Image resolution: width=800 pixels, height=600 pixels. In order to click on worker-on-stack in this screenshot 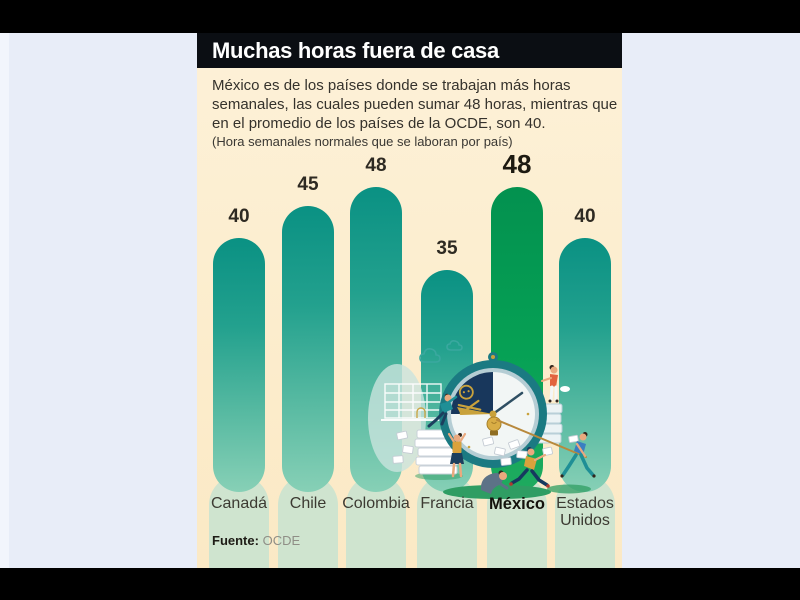, I will do `click(550, 384)`.